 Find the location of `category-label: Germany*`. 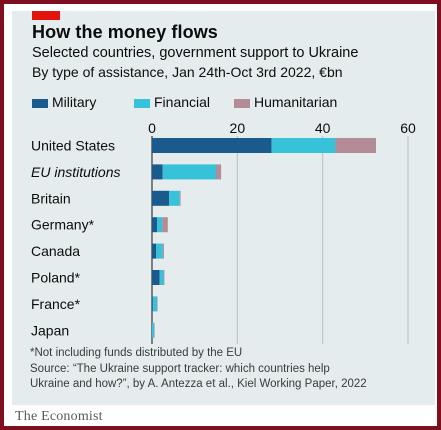

category-label: Germany* is located at coordinates (63, 225).